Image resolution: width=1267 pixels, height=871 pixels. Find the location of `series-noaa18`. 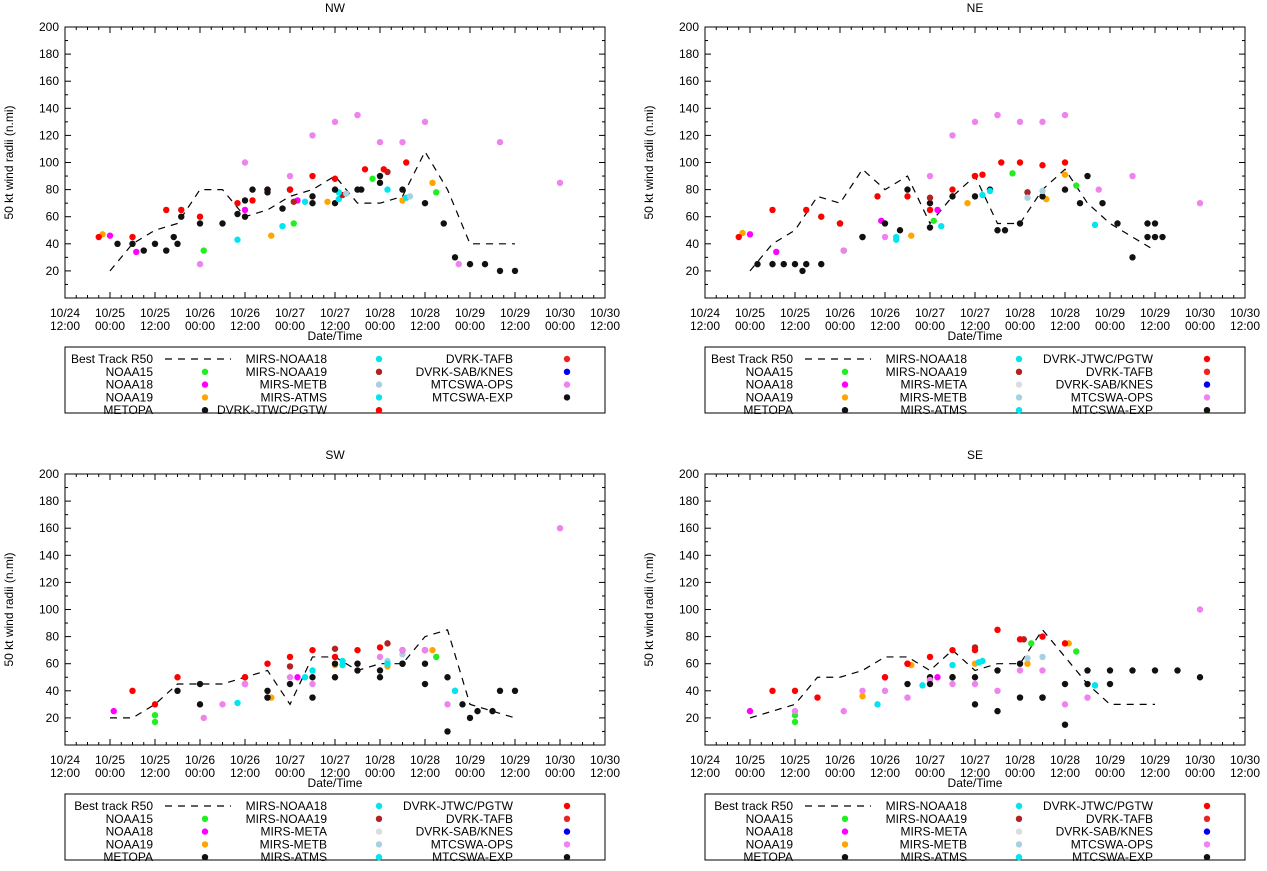

series-noaa18 is located at coordinates (205, 694).